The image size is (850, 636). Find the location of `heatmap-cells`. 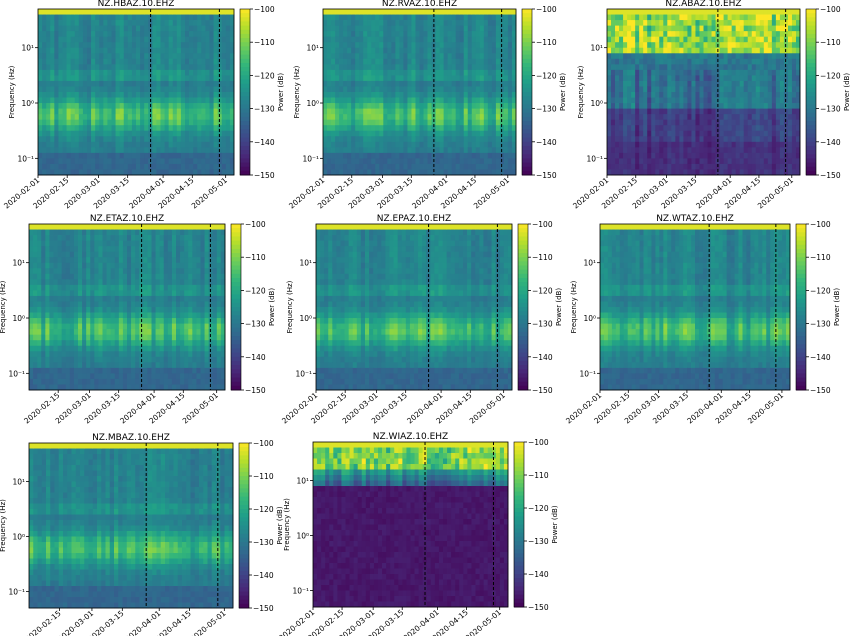

heatmap-cells is located at coordinates (127, 307).